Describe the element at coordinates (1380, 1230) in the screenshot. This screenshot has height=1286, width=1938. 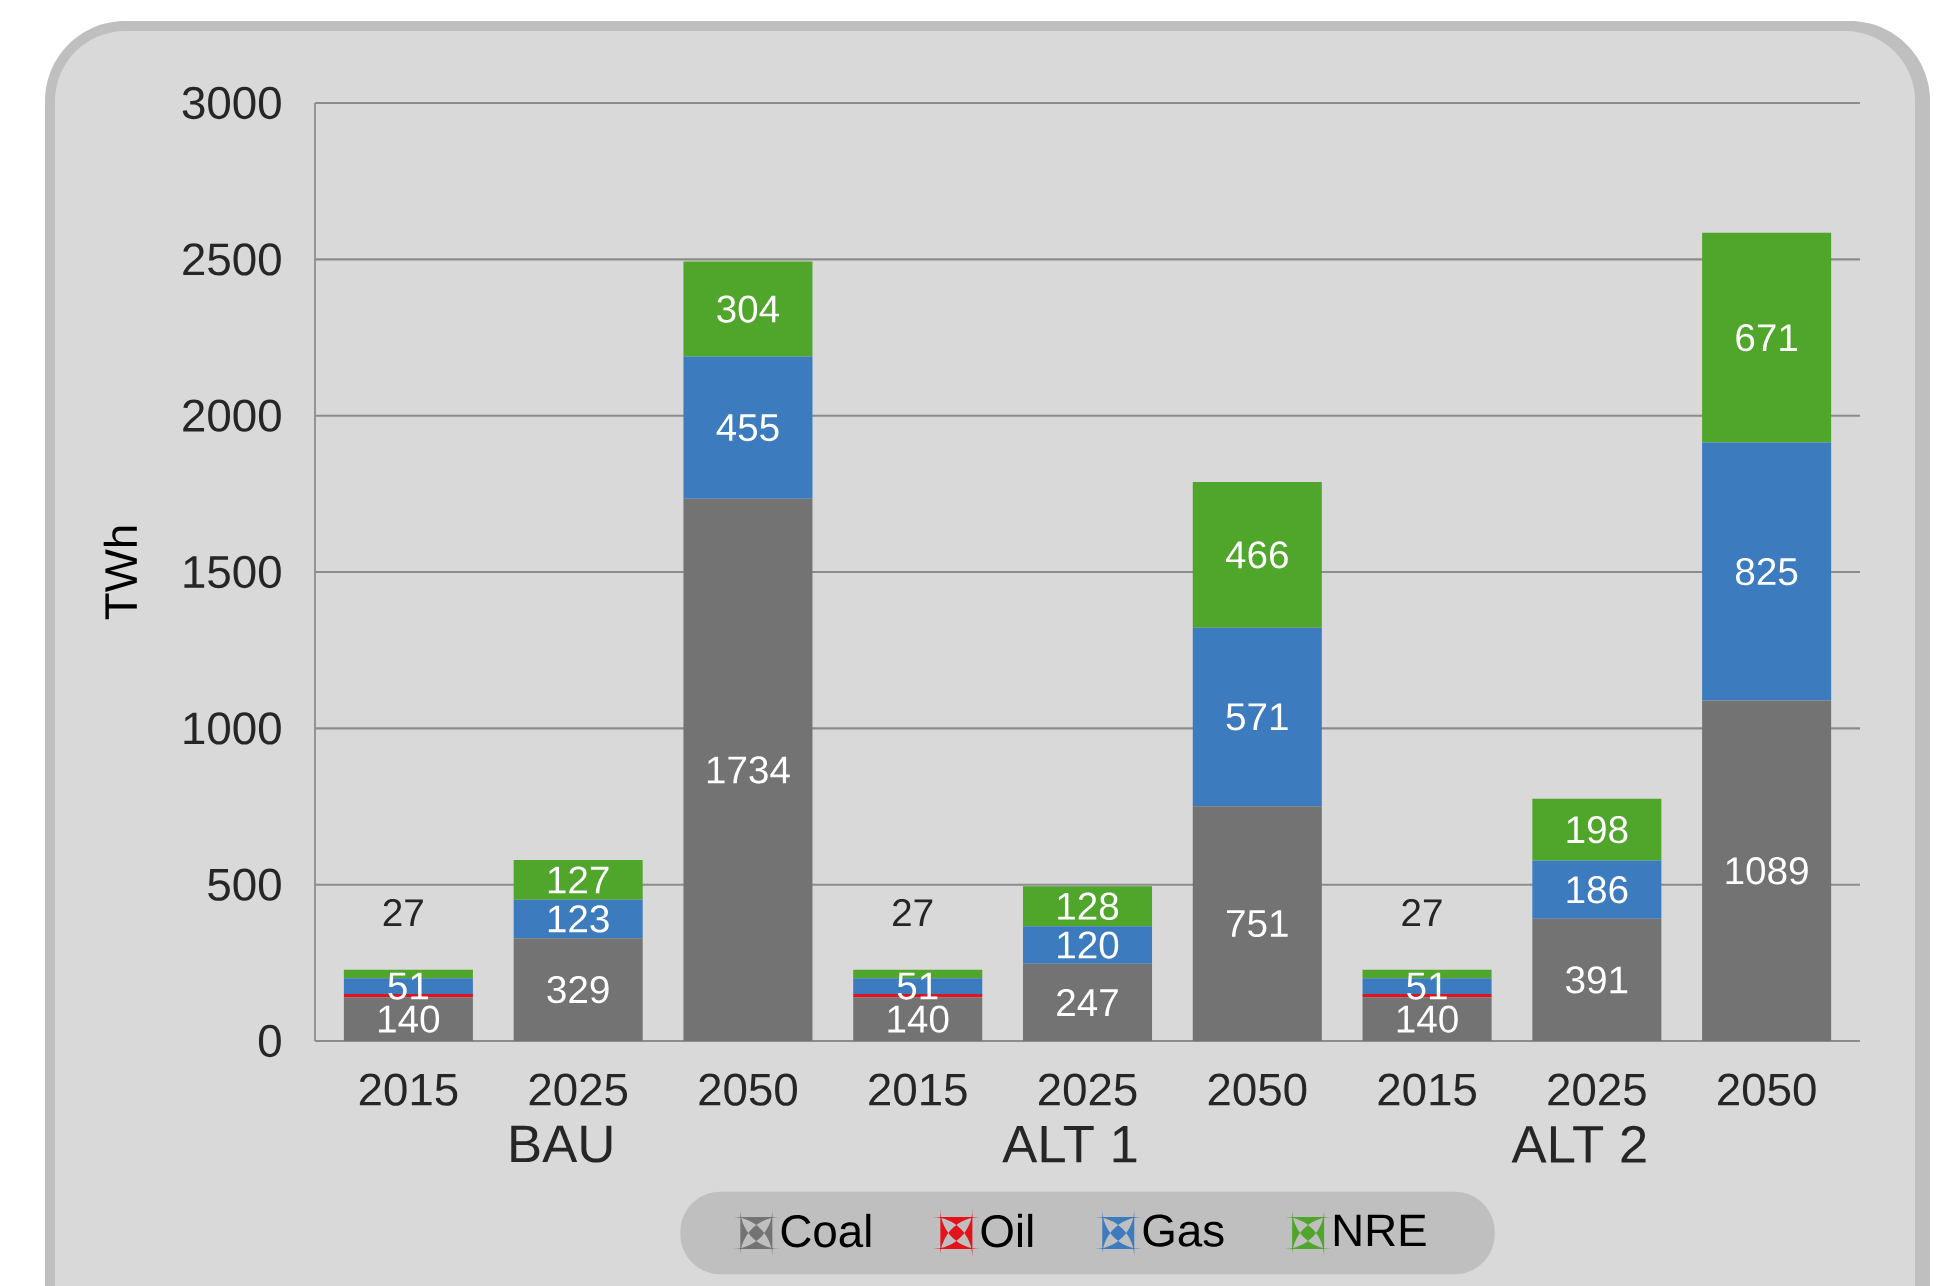
I see `legend-label: NRE` at that location.